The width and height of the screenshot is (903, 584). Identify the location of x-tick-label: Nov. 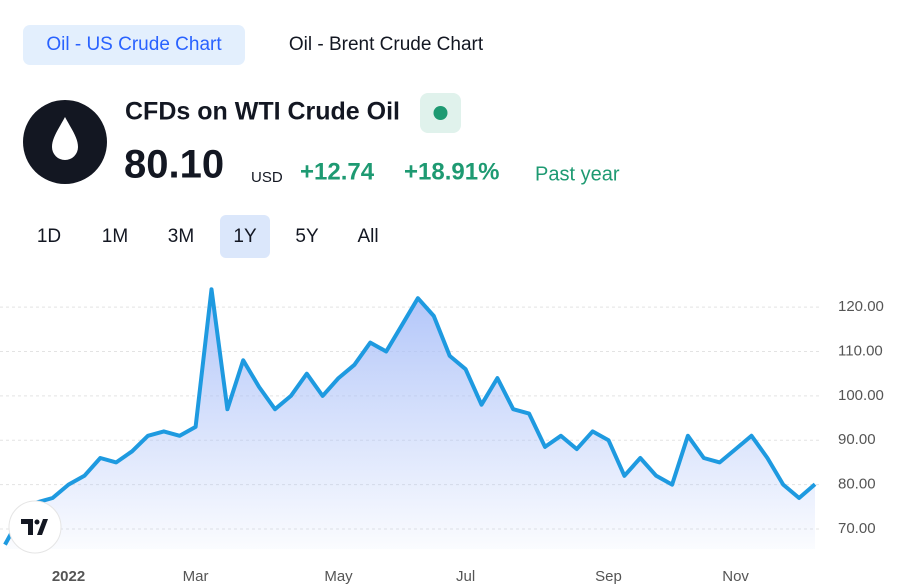
(735, 576).